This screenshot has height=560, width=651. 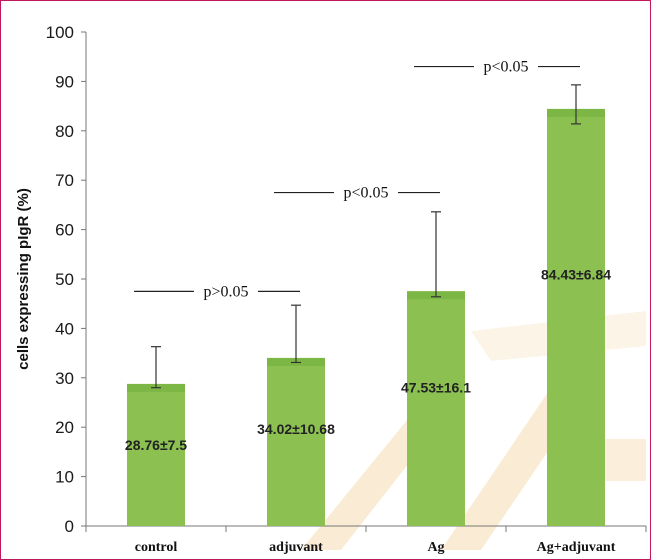 What do you see at coordinates (156, 547) in the screenshot?
I see `x-tick-label: control` at bounding box center [156, 547].